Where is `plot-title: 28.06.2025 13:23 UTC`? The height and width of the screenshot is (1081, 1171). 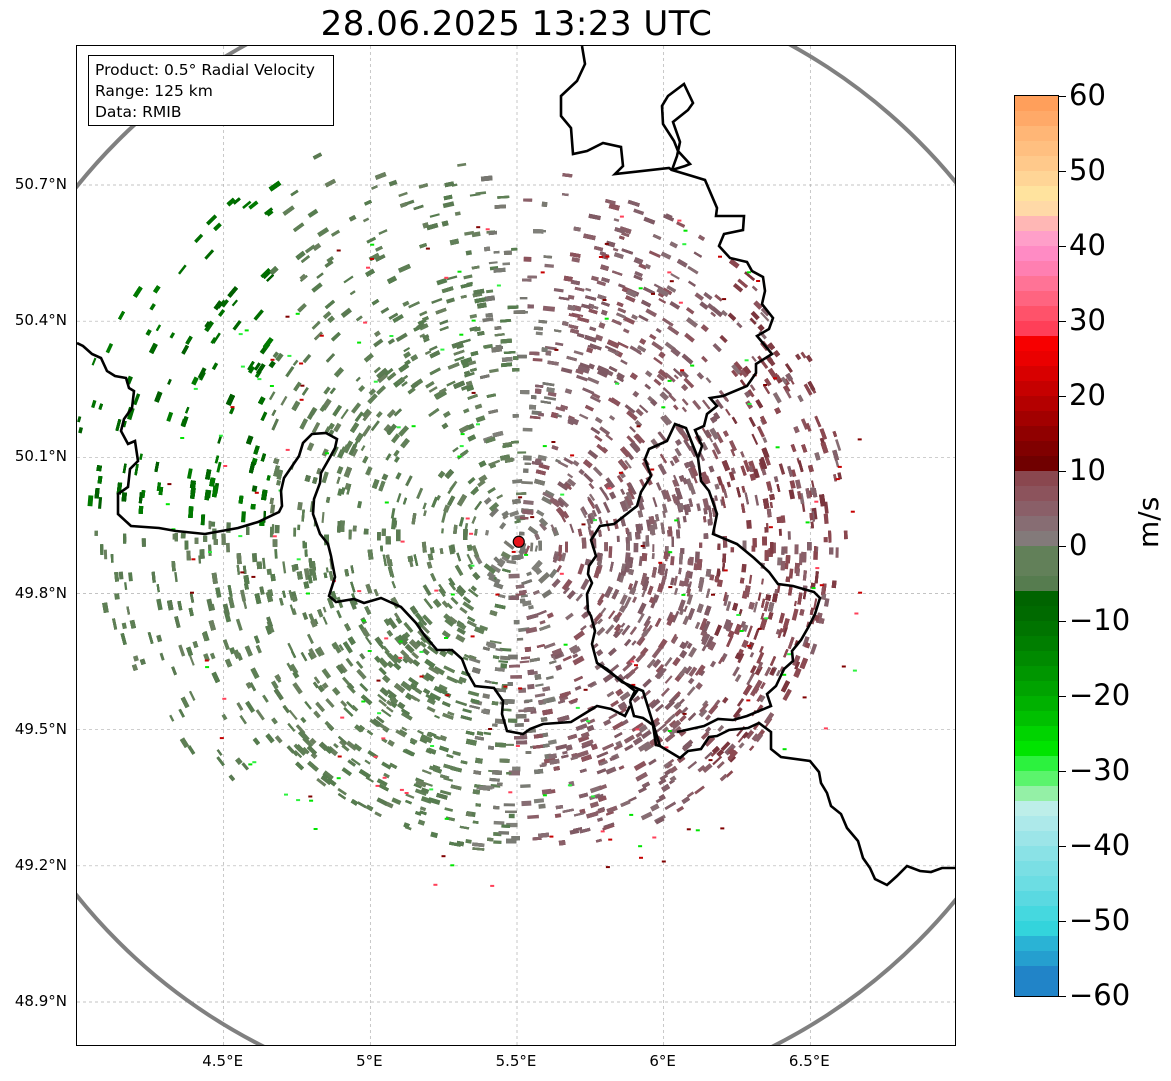
plot-title: 28.06.2025 13:23 UTC is located at coordinates (516, 24).